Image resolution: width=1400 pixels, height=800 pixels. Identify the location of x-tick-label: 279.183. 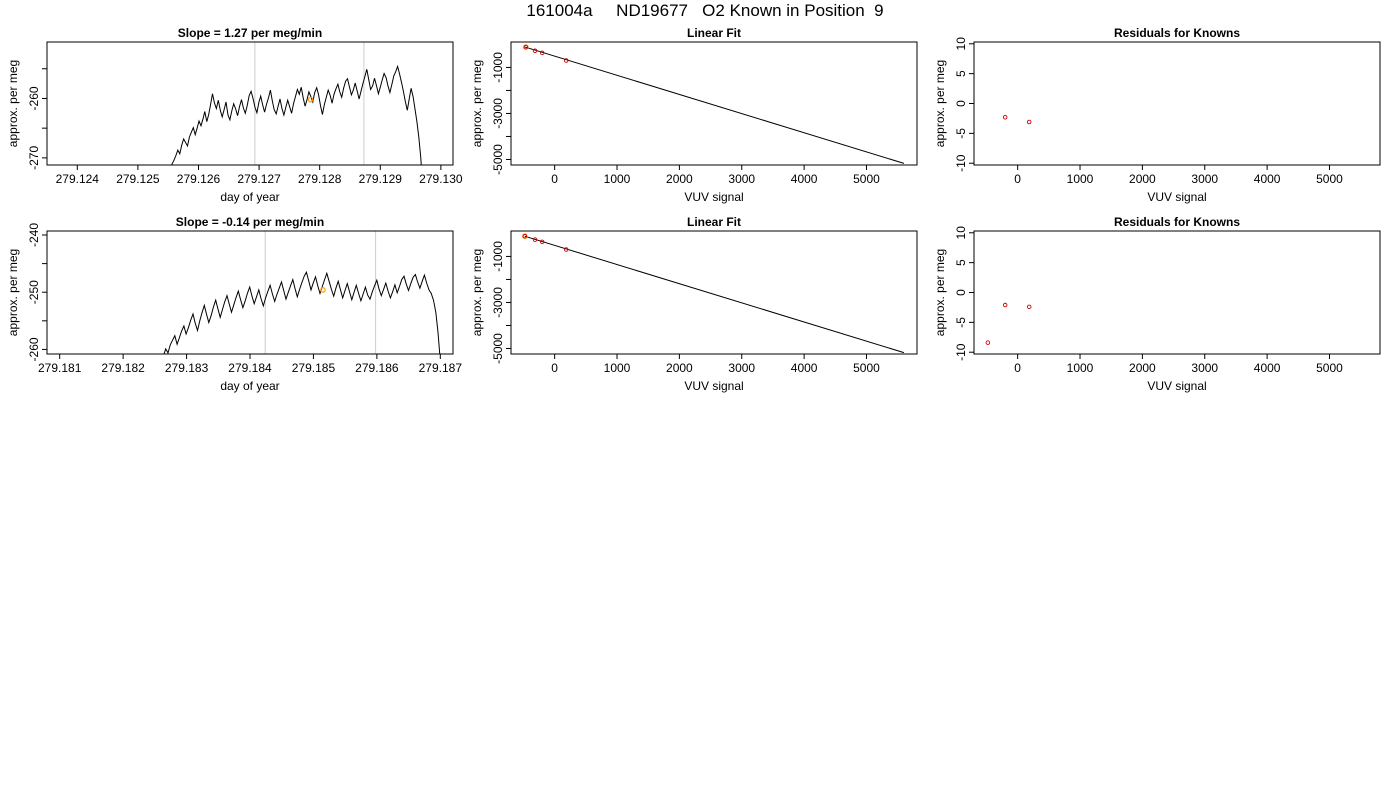
(187, 368).